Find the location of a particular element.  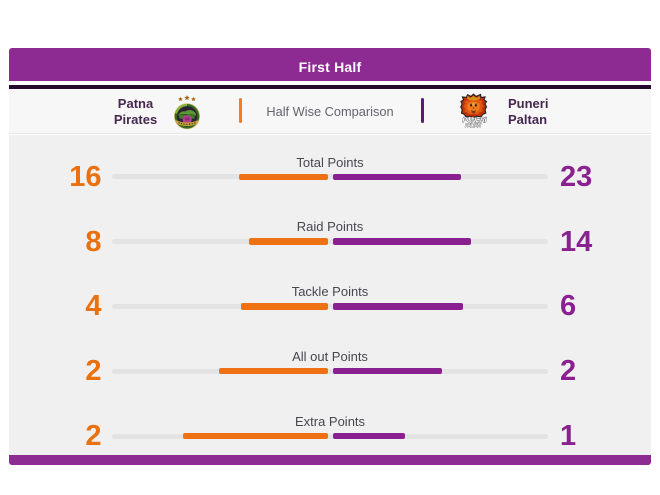

svg-text: PALTAN is located at coordinates (472, 126).